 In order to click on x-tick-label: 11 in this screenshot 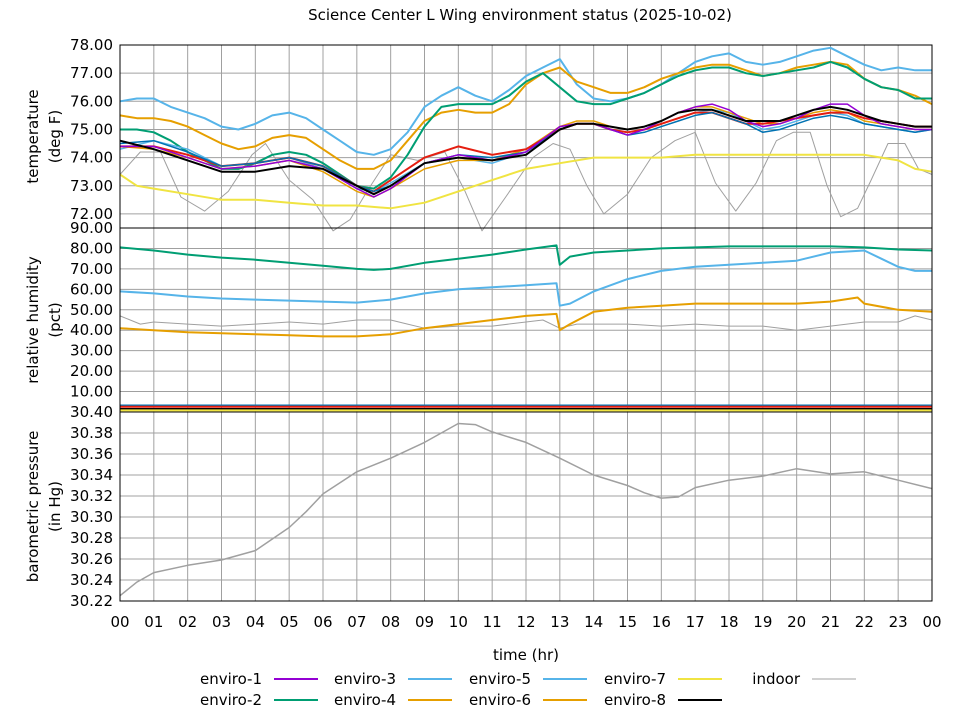, I will do `click(492, 622)`.